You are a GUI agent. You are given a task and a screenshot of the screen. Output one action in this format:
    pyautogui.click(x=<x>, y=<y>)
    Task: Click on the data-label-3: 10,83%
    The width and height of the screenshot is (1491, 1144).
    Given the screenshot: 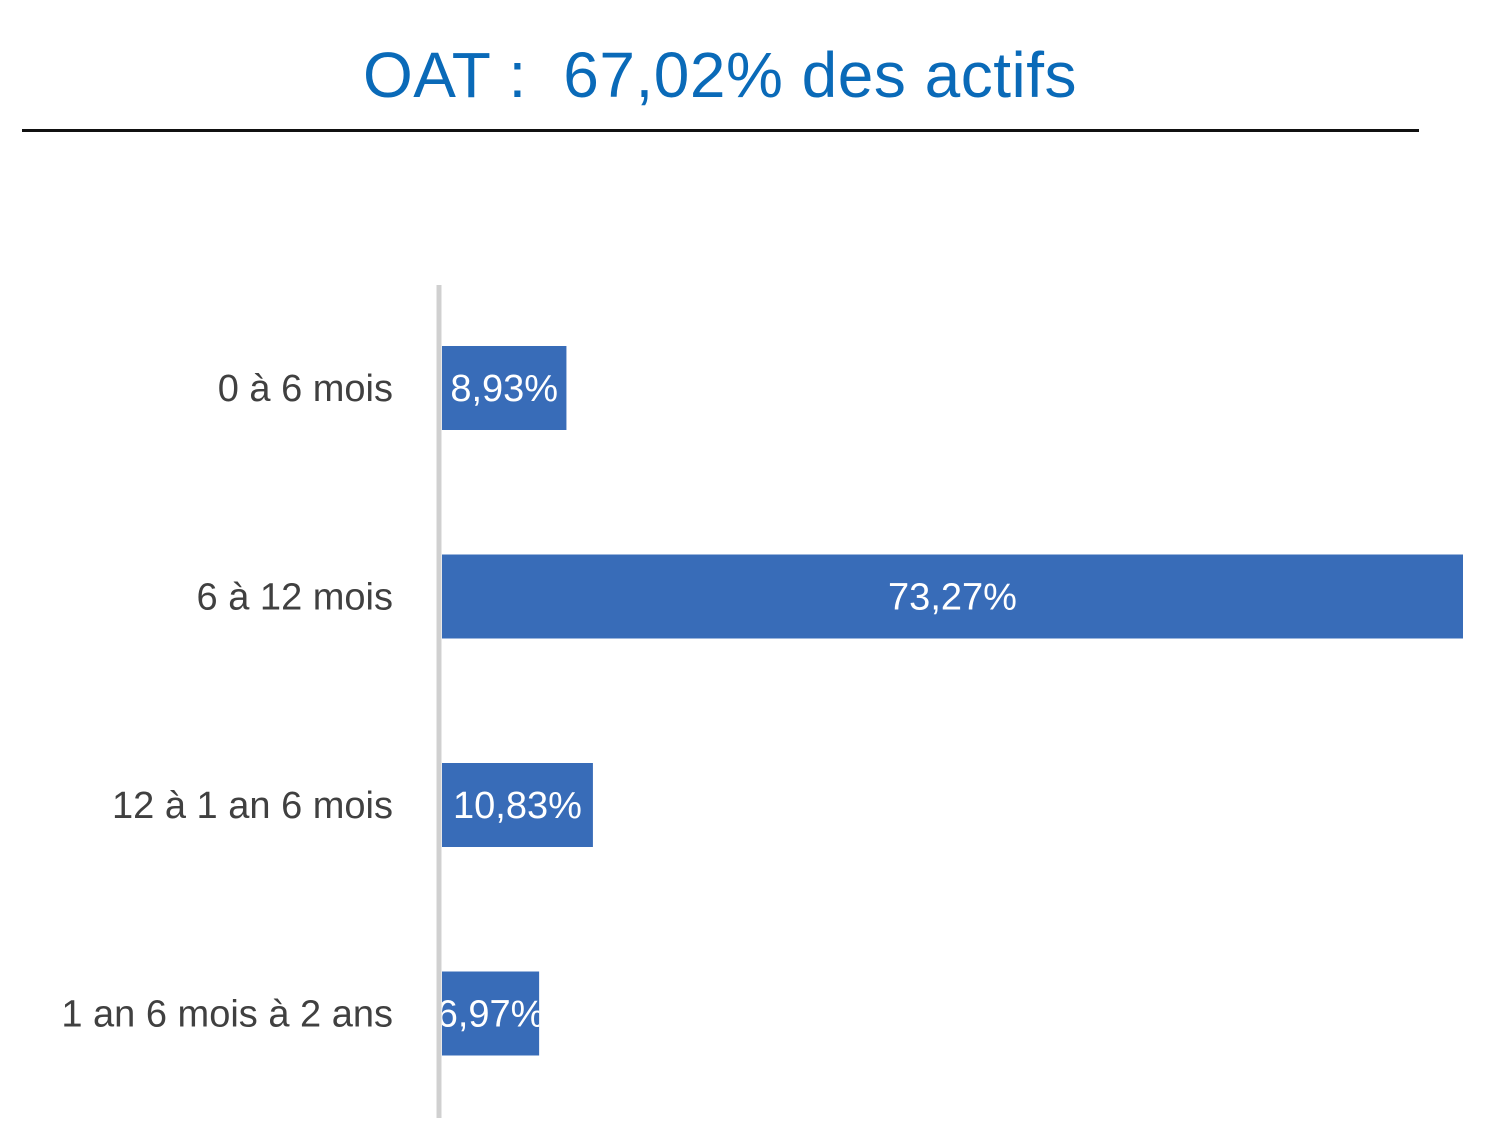 What is the action you would take?
    pyautogui.click(x=517, y=806)
    